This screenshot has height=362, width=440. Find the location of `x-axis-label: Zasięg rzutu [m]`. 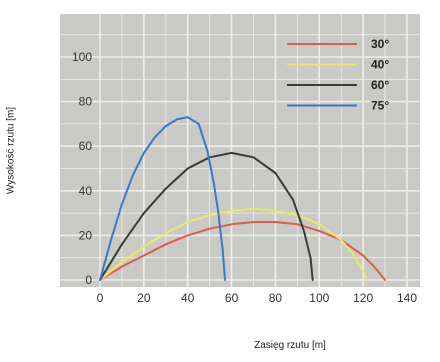

x-axis-label: Zasięg rzutu [m] is located at coordinates (290, 345).